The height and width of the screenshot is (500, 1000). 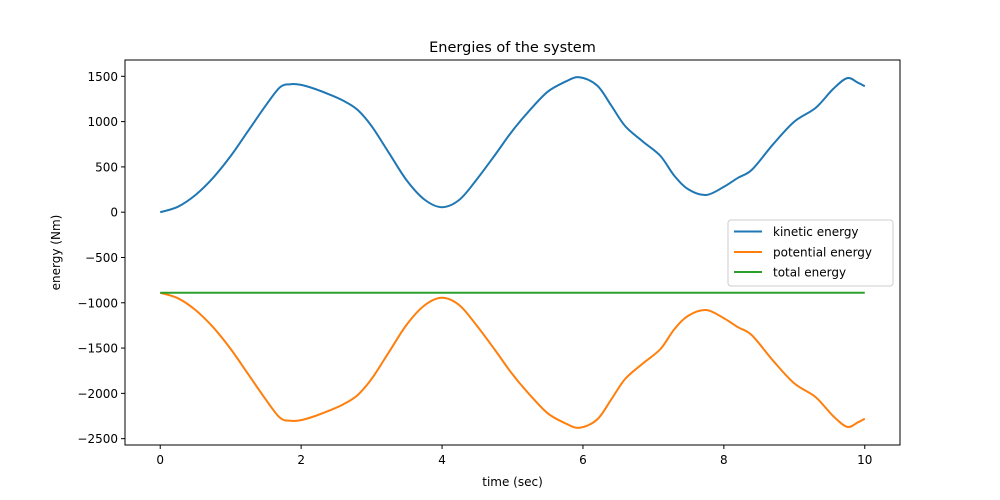 I want to click on y-tick-label: −2000, so click(x=97, y=394).